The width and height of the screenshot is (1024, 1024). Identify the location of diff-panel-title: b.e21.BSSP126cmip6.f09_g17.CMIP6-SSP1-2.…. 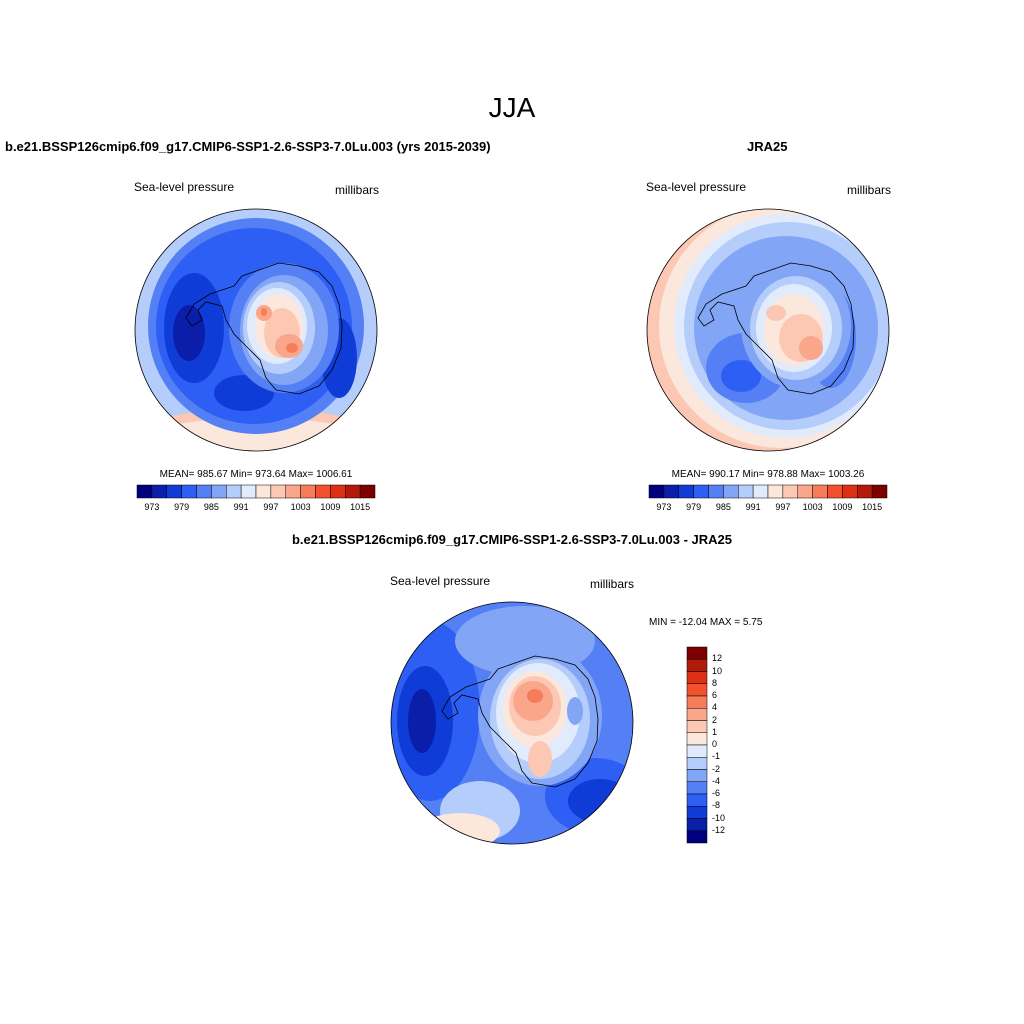
(512, 539).